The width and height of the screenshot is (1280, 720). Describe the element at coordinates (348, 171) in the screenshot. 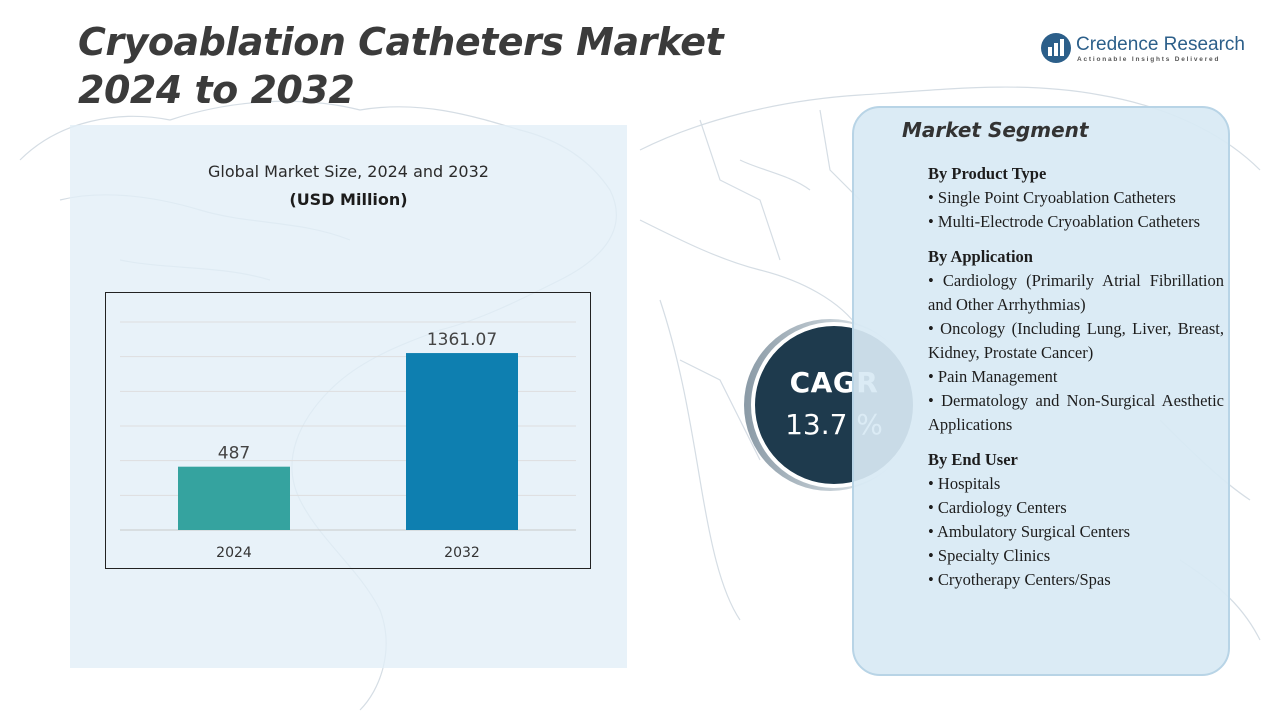

I see `chart-heading: Global Market Size, 2024 and 2032` at that location.